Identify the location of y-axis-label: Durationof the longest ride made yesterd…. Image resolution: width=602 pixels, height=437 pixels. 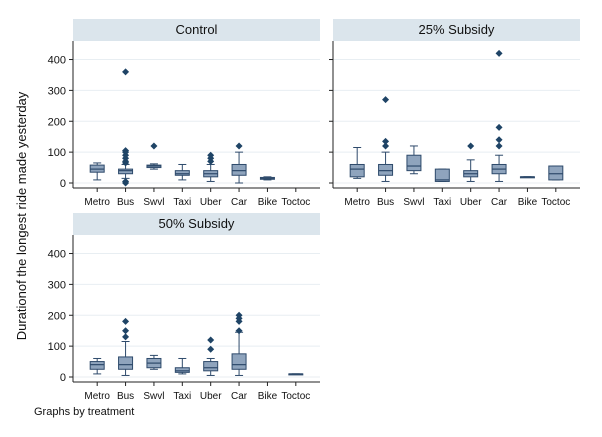
(21, 215).